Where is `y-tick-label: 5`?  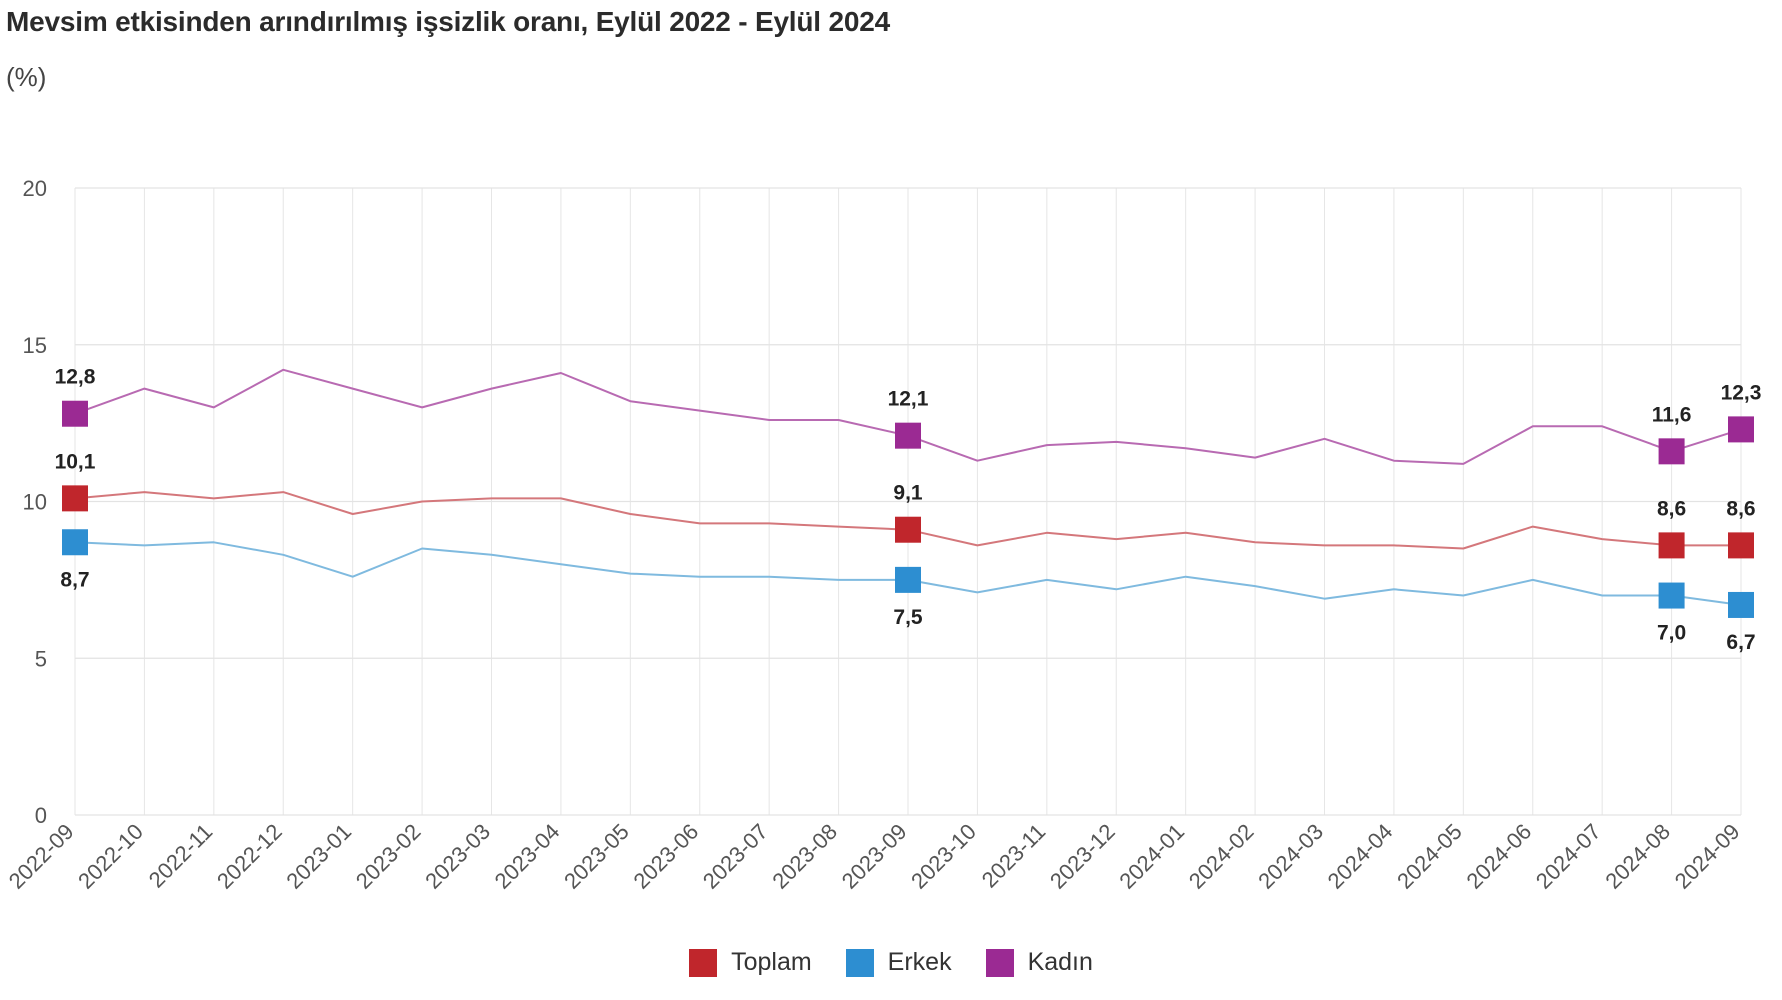 y-tick-label: 5 is located at coordinates (41, 658).